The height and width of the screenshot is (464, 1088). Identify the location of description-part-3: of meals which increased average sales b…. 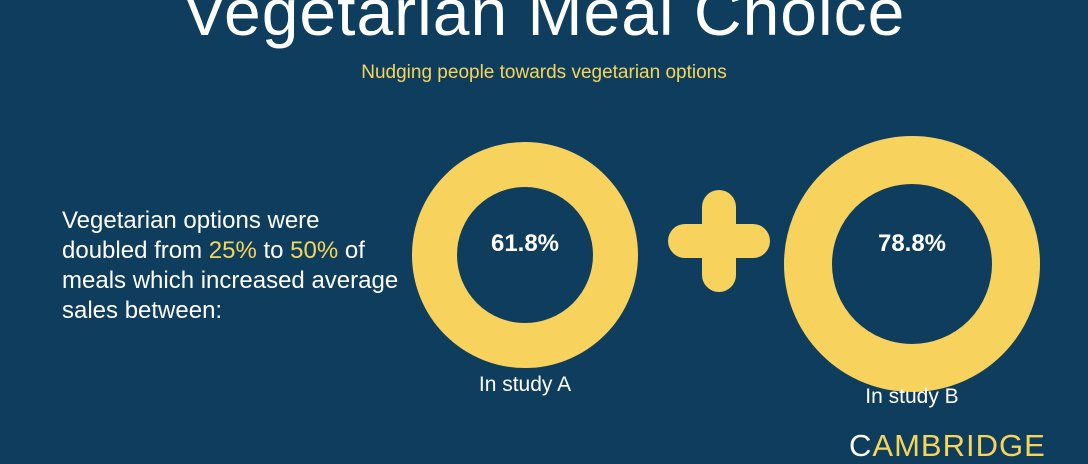
(230, 280).